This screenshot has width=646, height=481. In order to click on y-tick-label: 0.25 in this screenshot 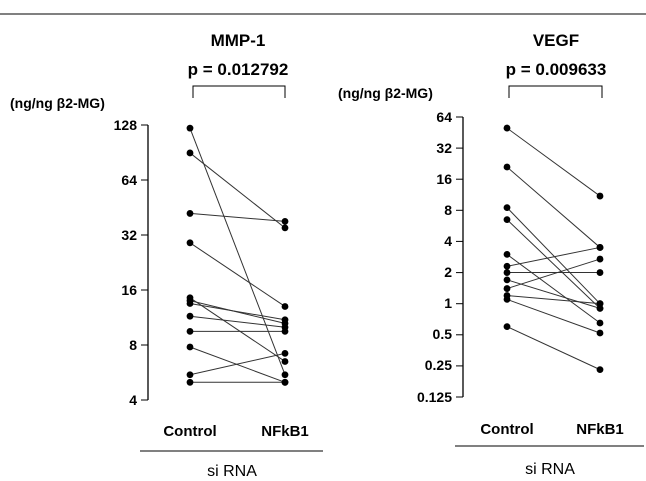, I will do `click(438, 365)`.